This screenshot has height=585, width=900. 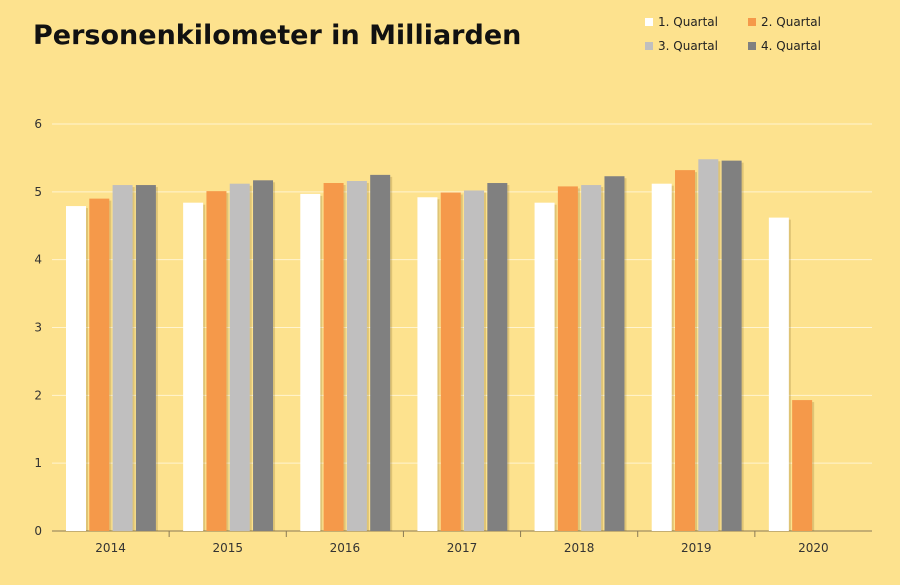 I want to click on x-tick-label: 2018, so click(x=579, y=548).